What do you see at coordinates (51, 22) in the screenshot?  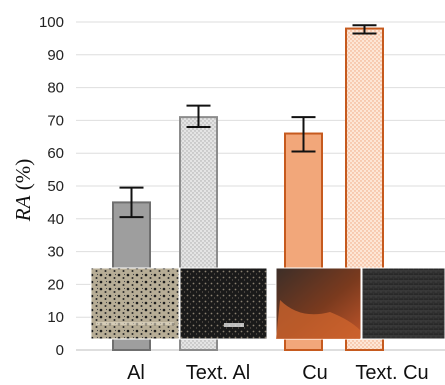 I see `y-tick-label: 100` at bounding box center [51, 22].